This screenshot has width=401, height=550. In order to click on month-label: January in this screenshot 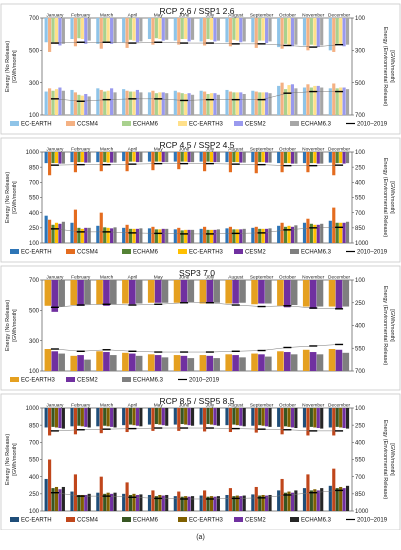, I will do `click(55, 150)`.